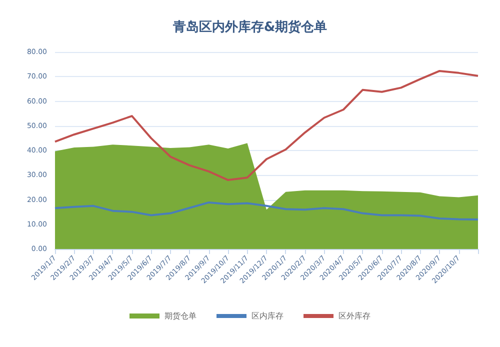 The height and width of the screenshot is (347, 500). I want to click on legend-label: 区外库存, so click(354, 316).